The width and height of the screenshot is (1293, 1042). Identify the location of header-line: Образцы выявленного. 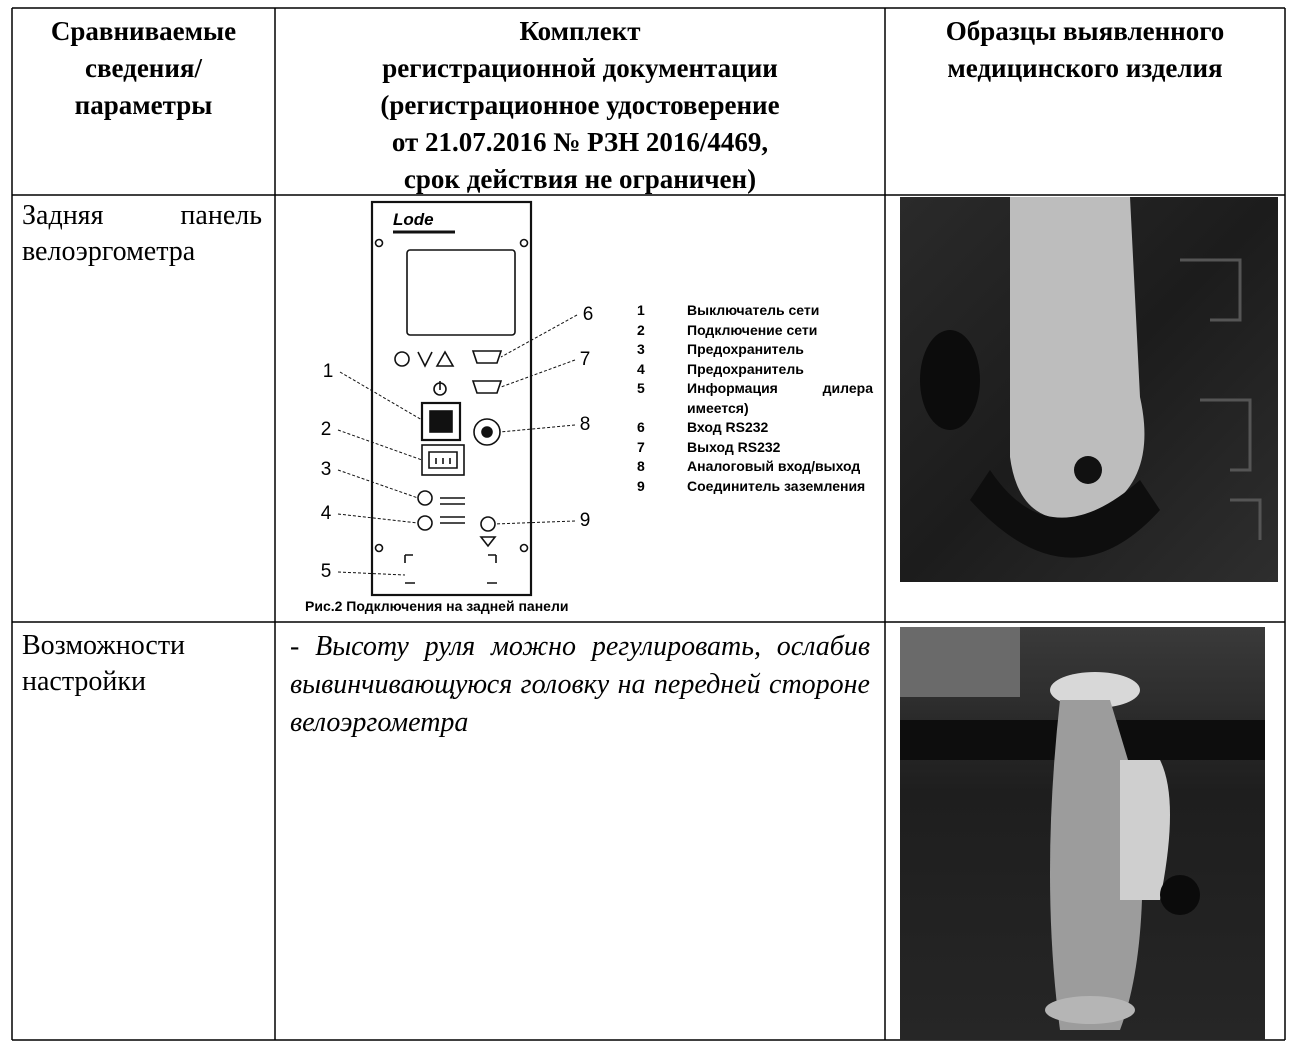
(1085, 31).